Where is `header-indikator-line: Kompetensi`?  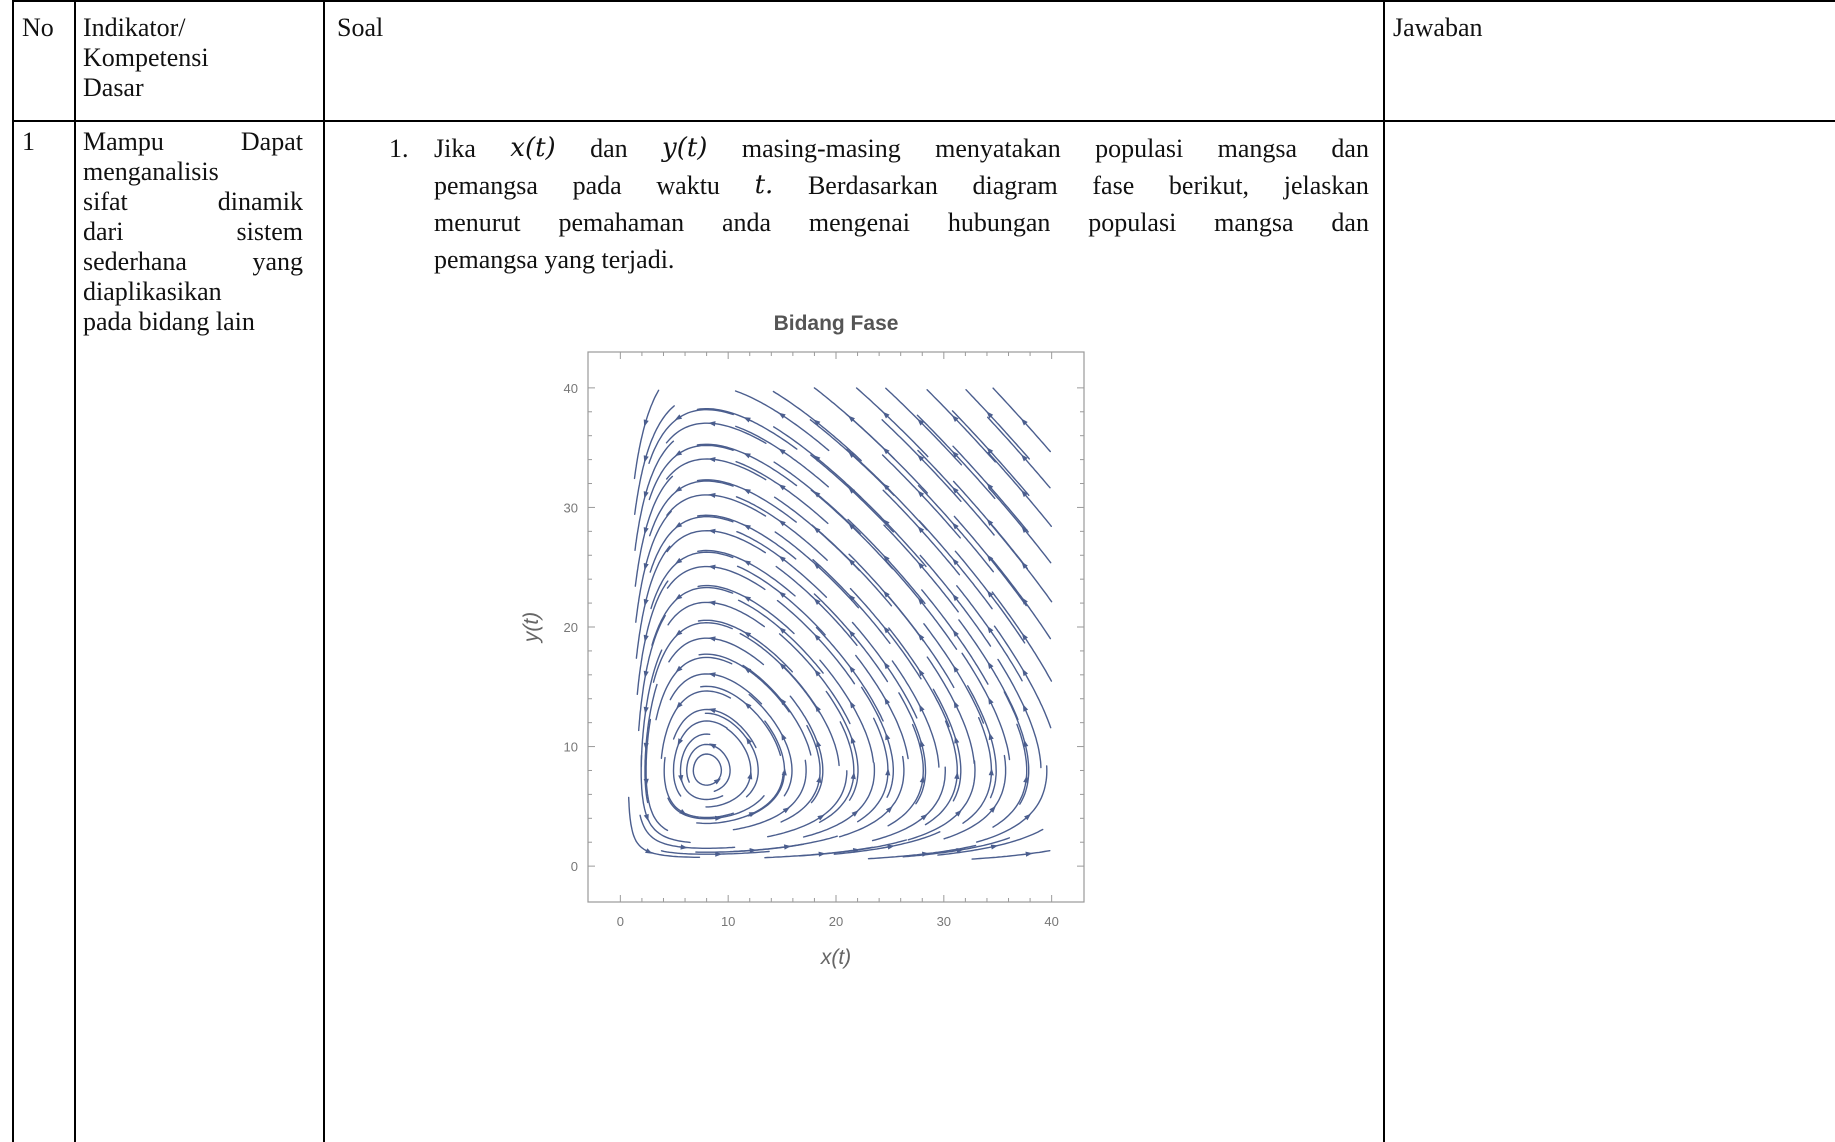
header-indikator-line: Kompetensi is located at coordinates (146, 57).